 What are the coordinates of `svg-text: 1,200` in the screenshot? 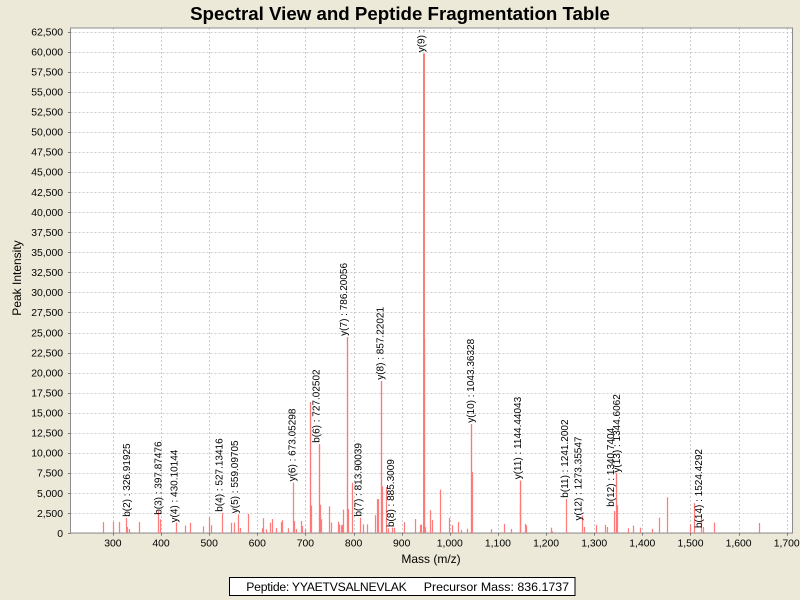 It's located at (546, 544).